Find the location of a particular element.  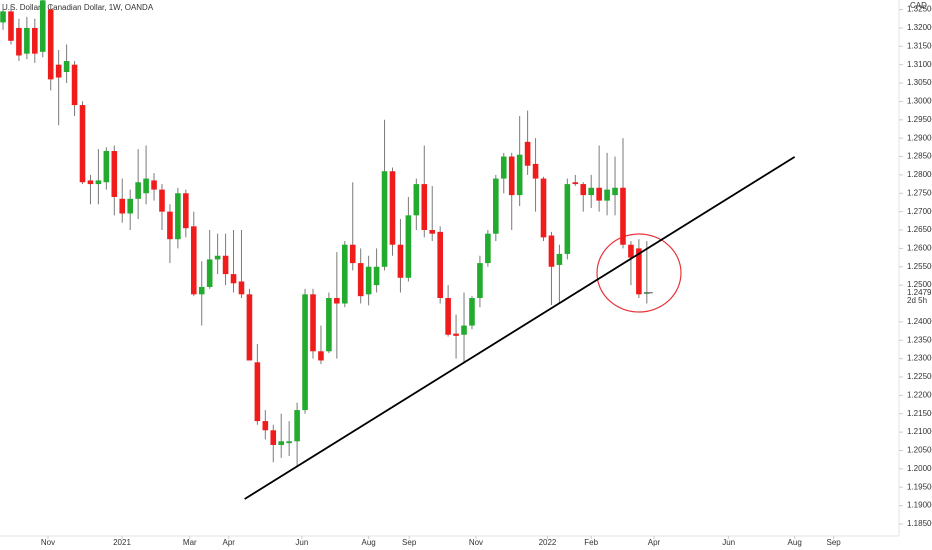

y-tick-label: 1.21000 is located at coordinates (919, 431).